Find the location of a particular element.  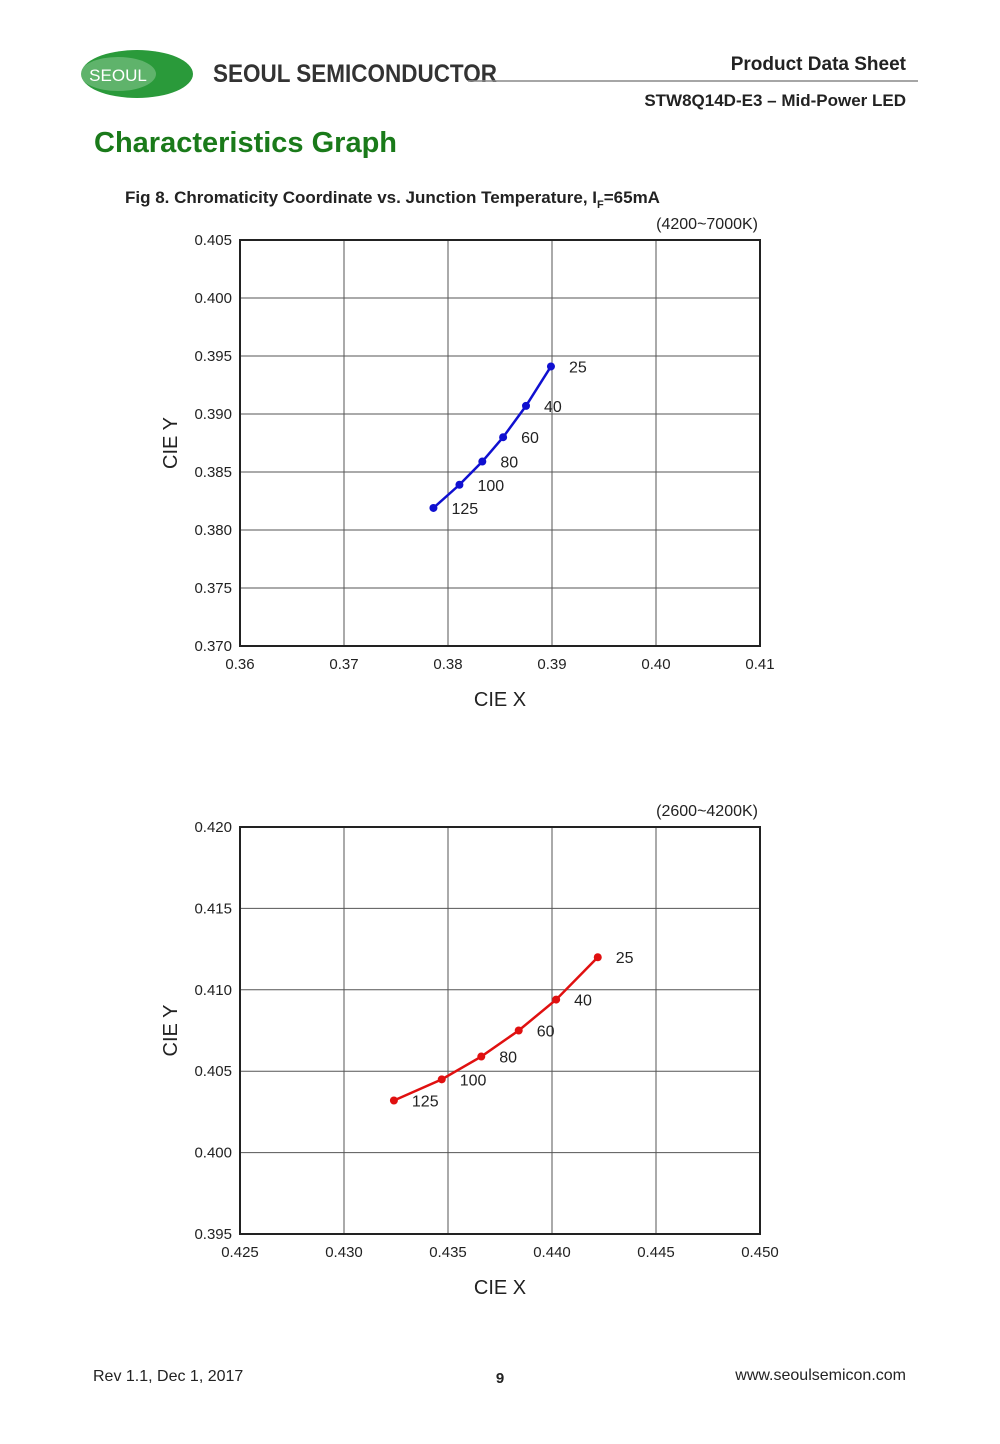

caption-subscript: F is located at coordinates (600, 205).